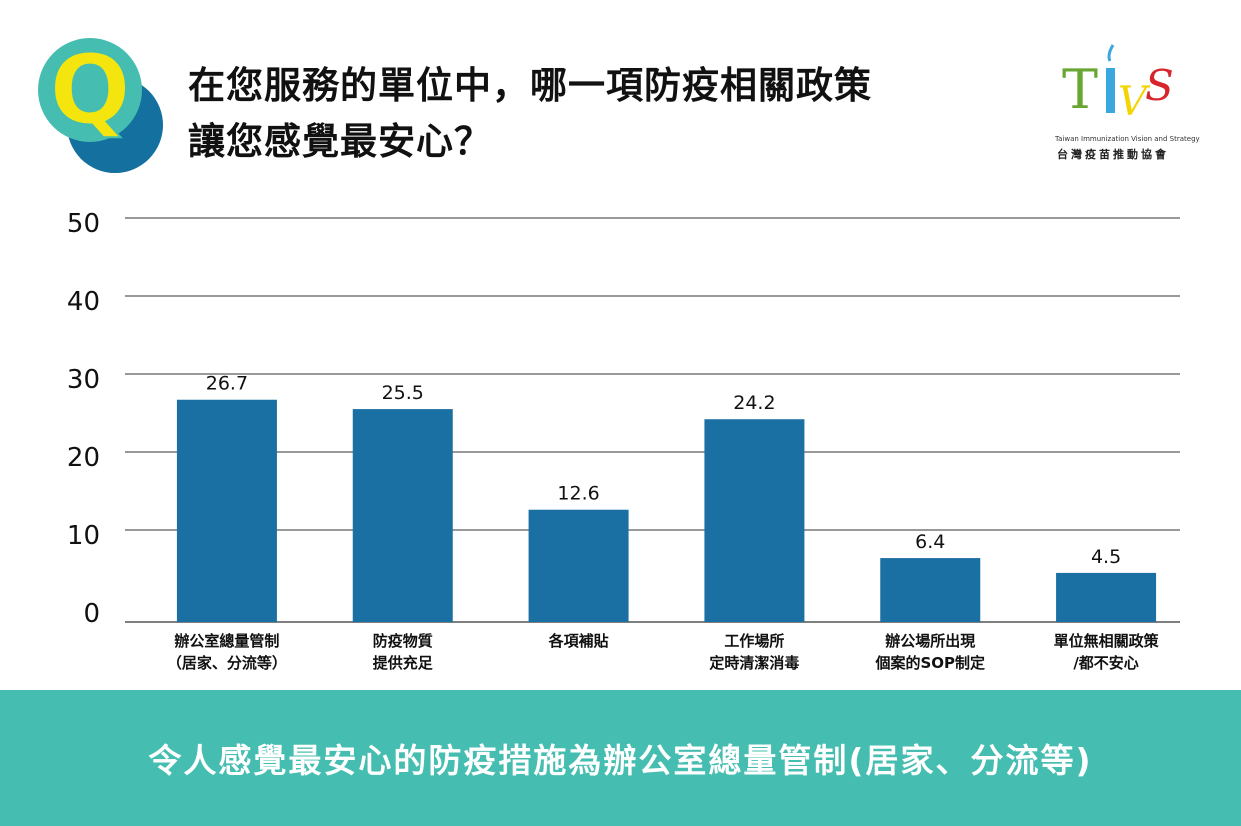 Image resolution: width=1241 pixels, height=826 pixels. Describe the element at coordinates (1105, 663) in the screenshot. I see `x-tick-label: /都不安心` at that location.